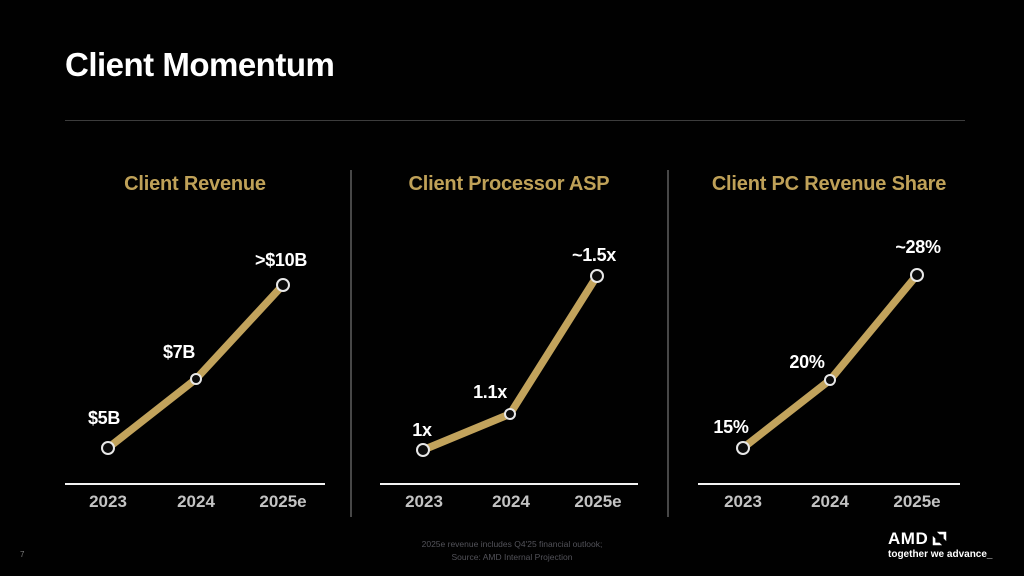  What do you see at coordinates (281, 260) in the screenshot?
I see `data-label: >$10B` at bounding box center [281, 260].